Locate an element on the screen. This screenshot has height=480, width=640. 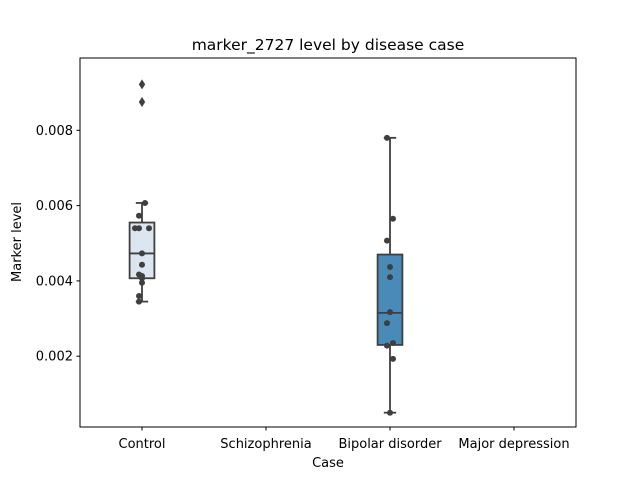
x-tick-label: Bipolar disorder is located at coordinates (390, 444).